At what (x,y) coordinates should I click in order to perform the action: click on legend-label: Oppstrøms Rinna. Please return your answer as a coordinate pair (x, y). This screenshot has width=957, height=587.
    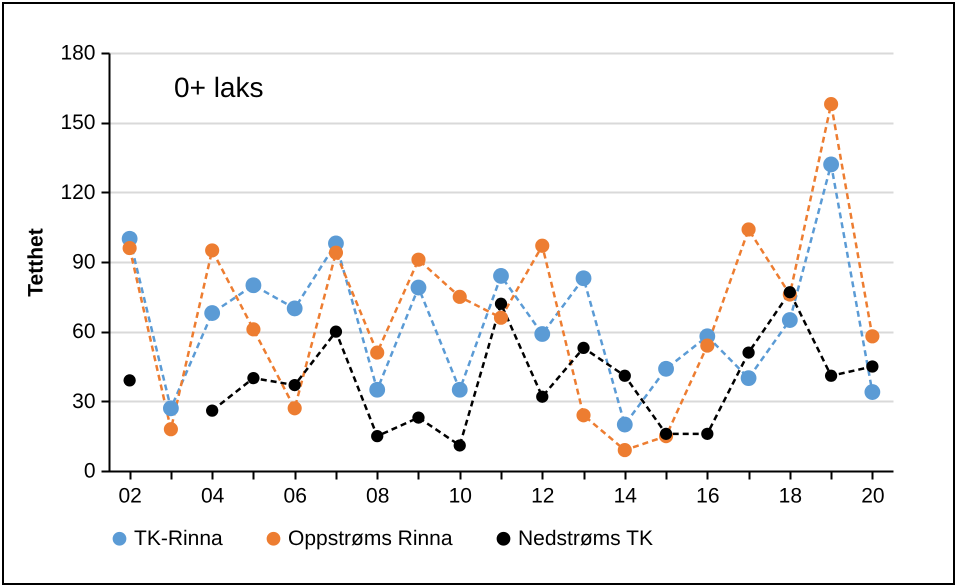
    Looking at the image, I should click on (370, 538).